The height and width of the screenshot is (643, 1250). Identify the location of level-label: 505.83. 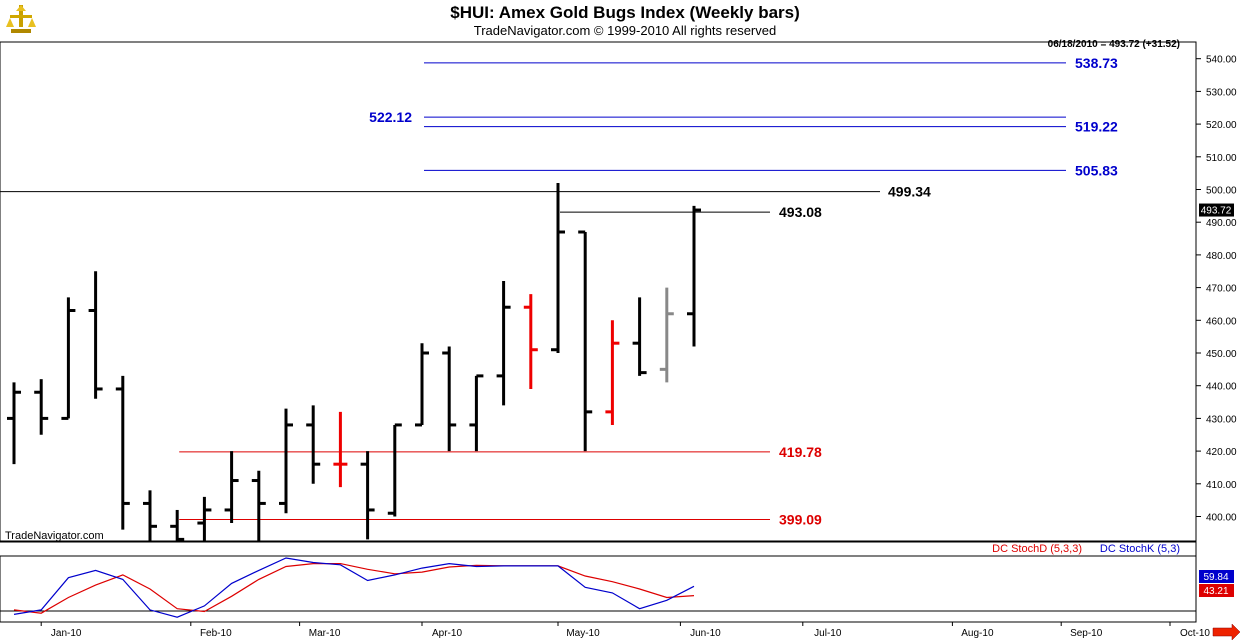
(1096, 170).